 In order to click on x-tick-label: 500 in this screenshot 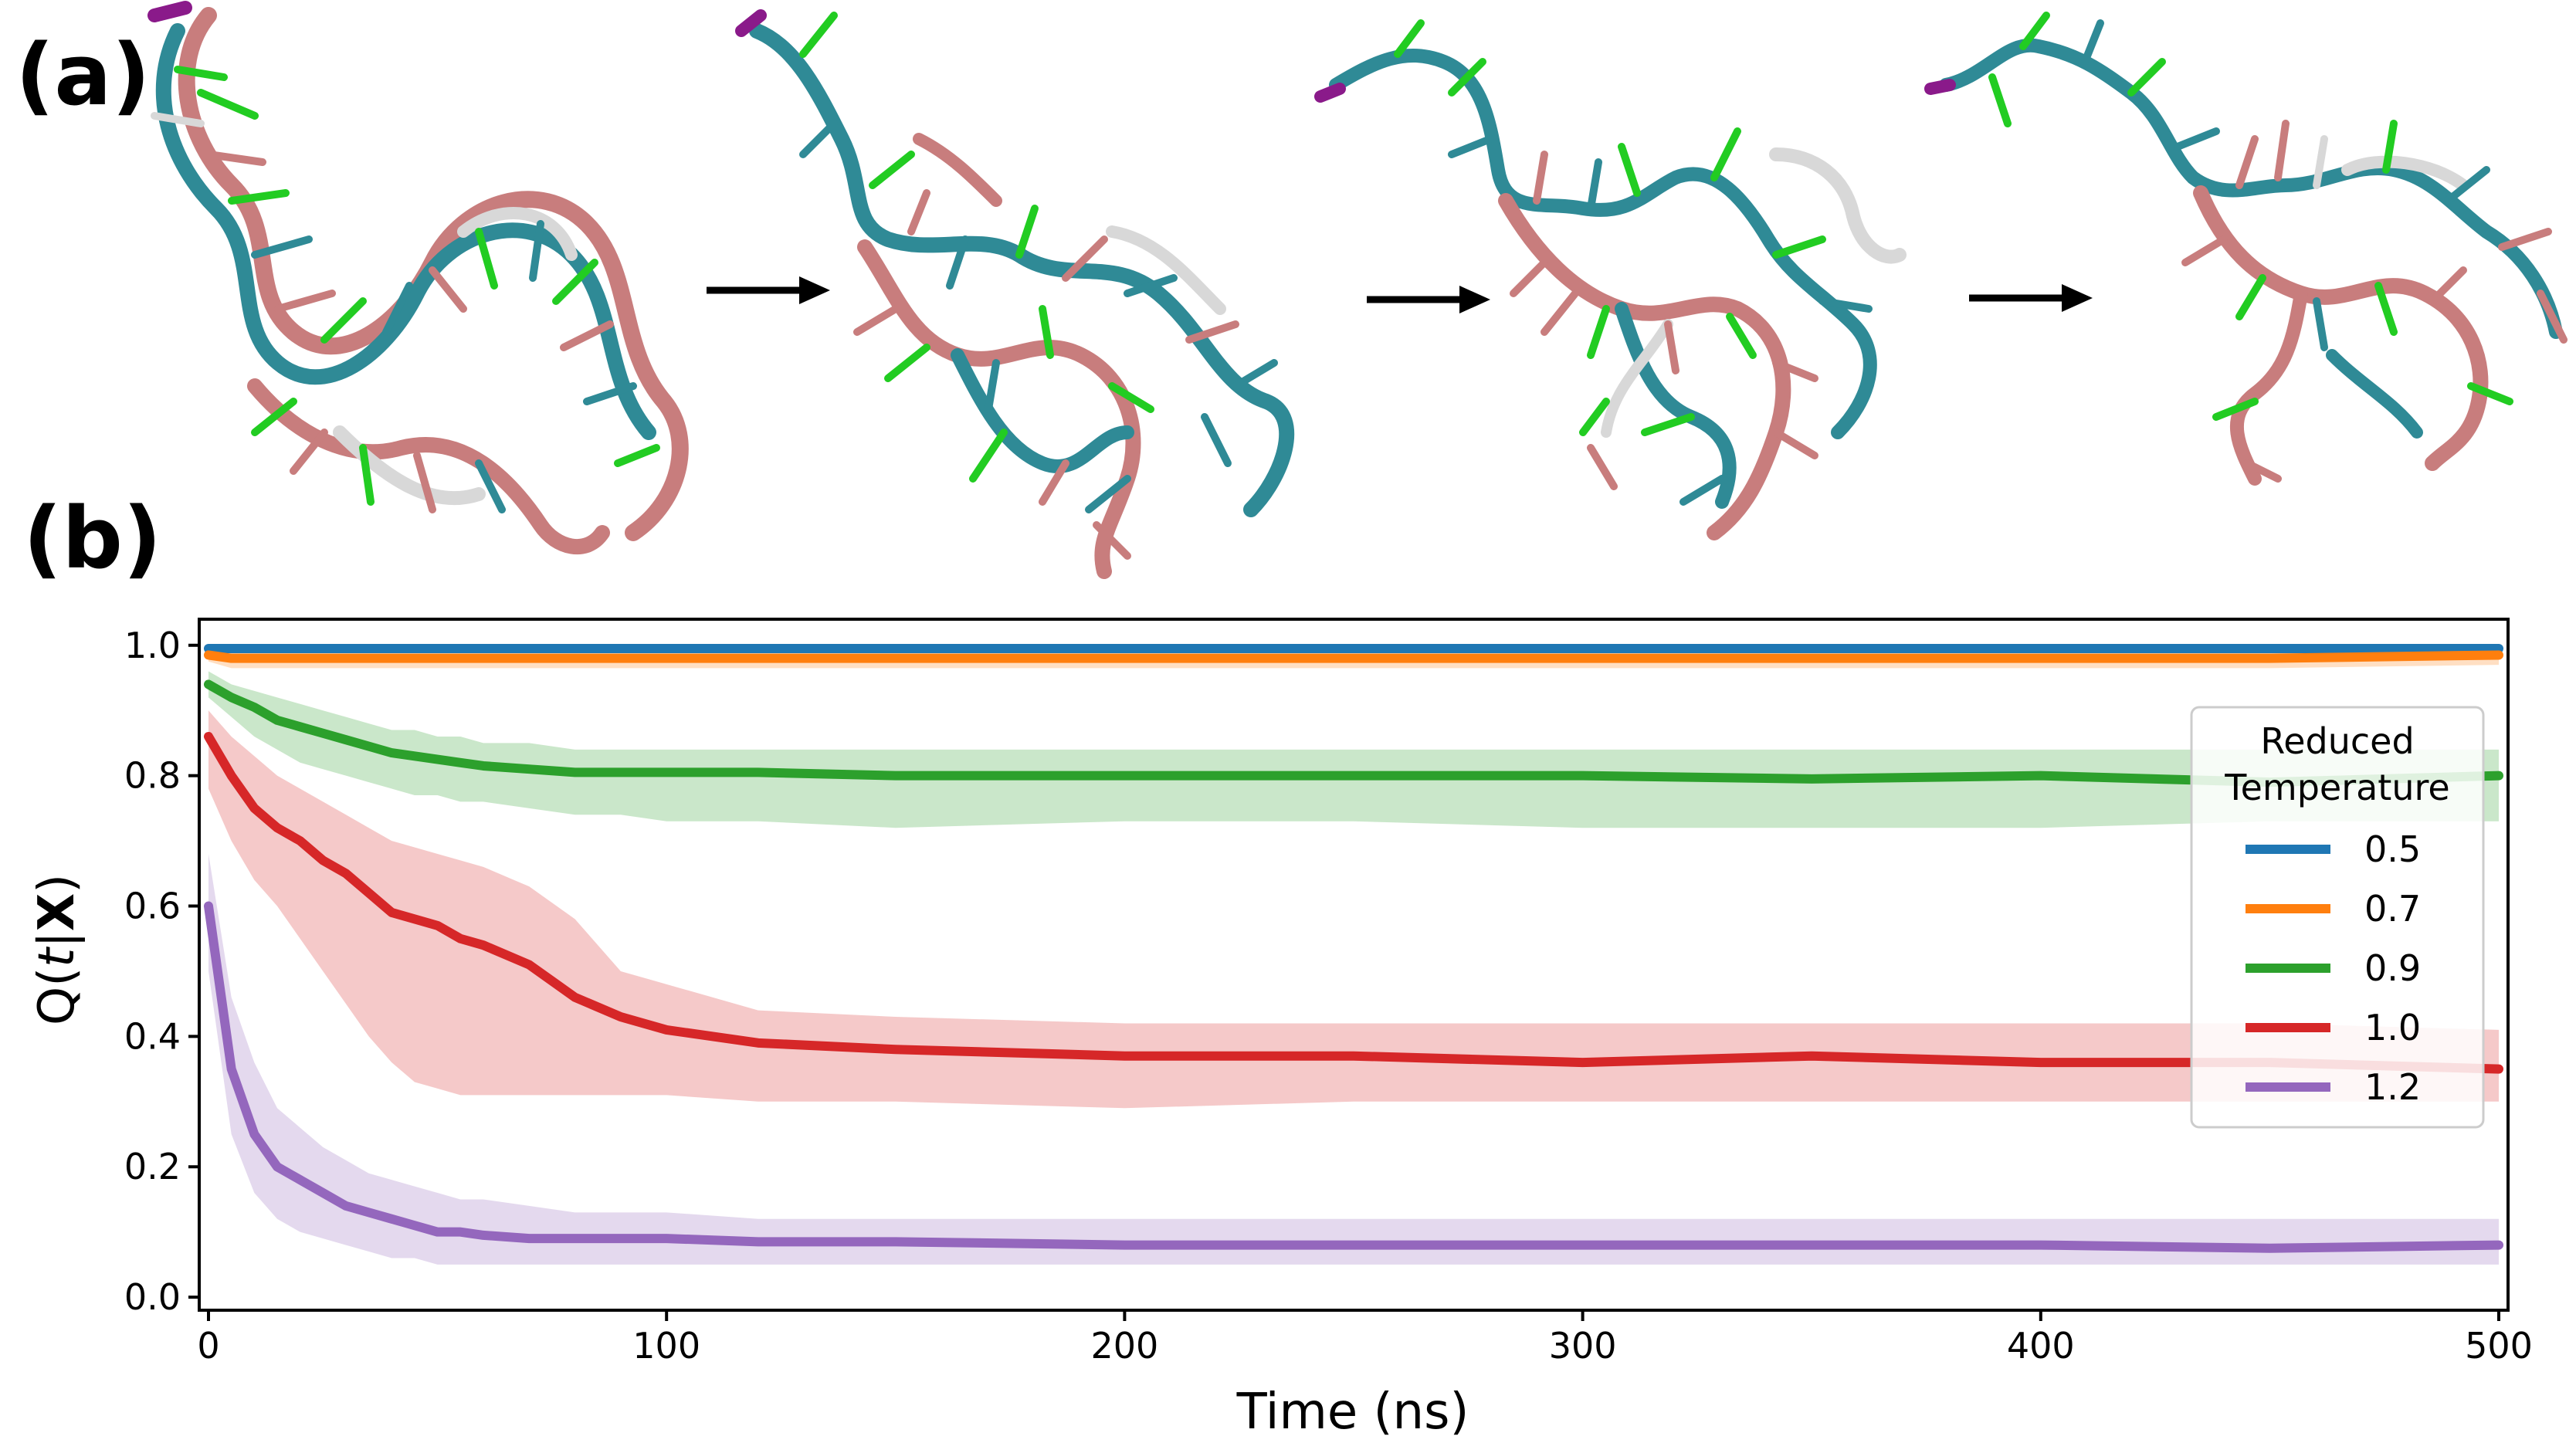, I will do `click(2499, 1346)`.